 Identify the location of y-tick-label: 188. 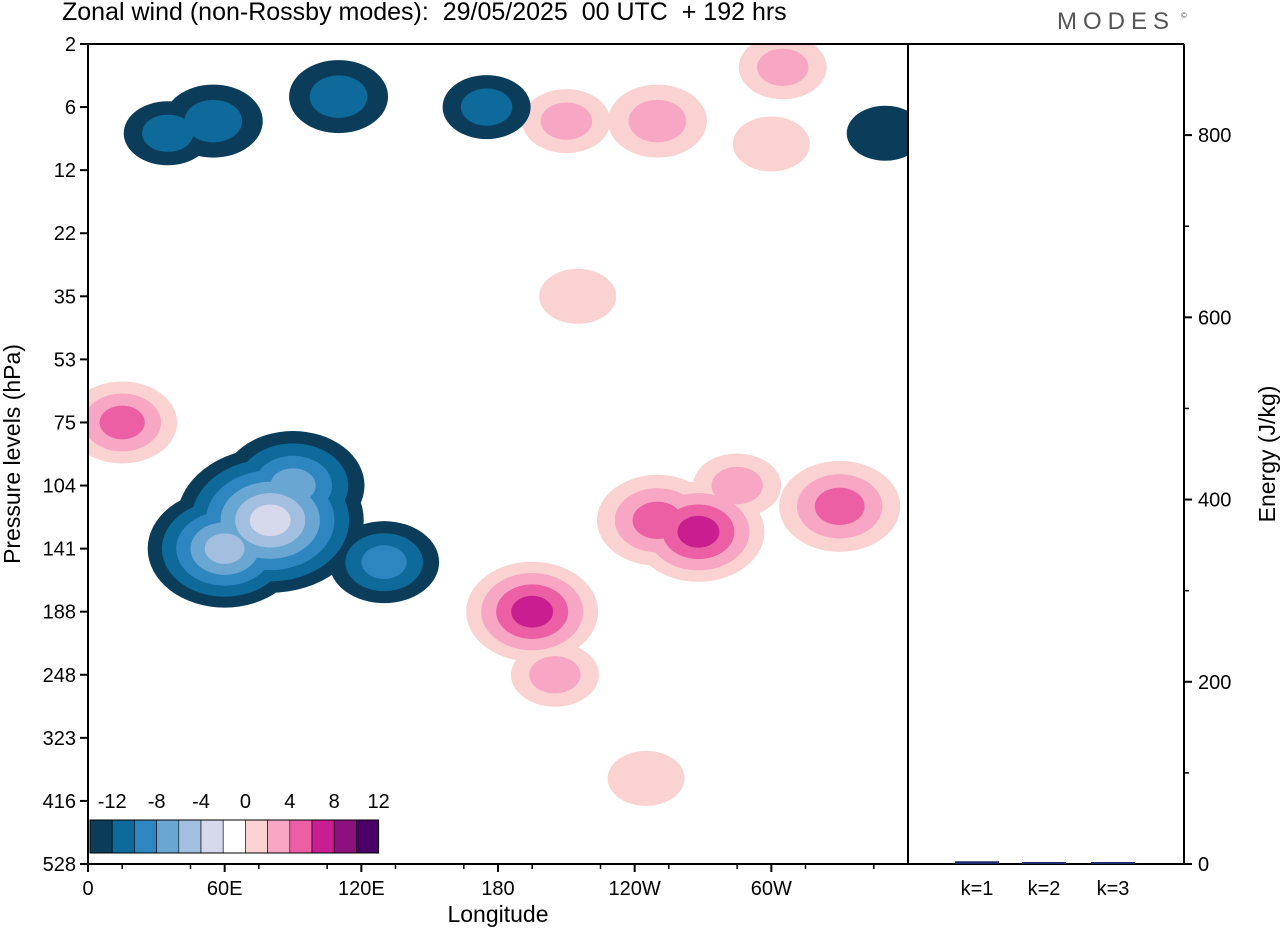
(59, 613).